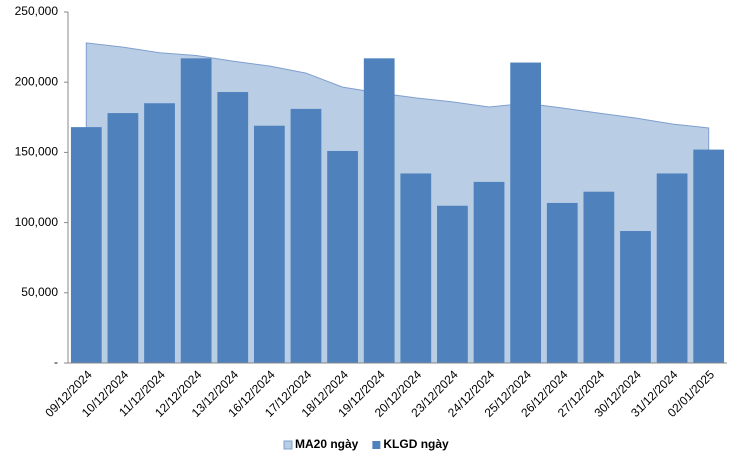  I want to click on y-tick-label: 50,000, so click(39, 292).